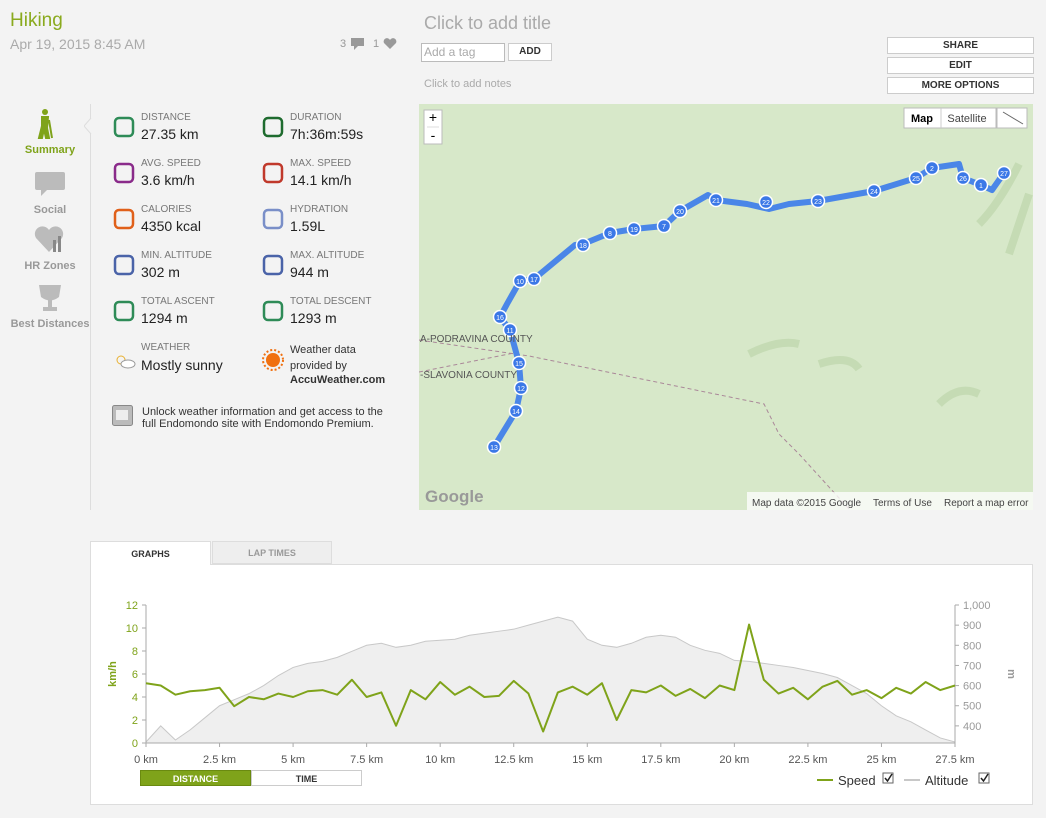 The width and height of the screenshot is (1046, 818). I want to click on sidebar-divider, so click(90, 307).